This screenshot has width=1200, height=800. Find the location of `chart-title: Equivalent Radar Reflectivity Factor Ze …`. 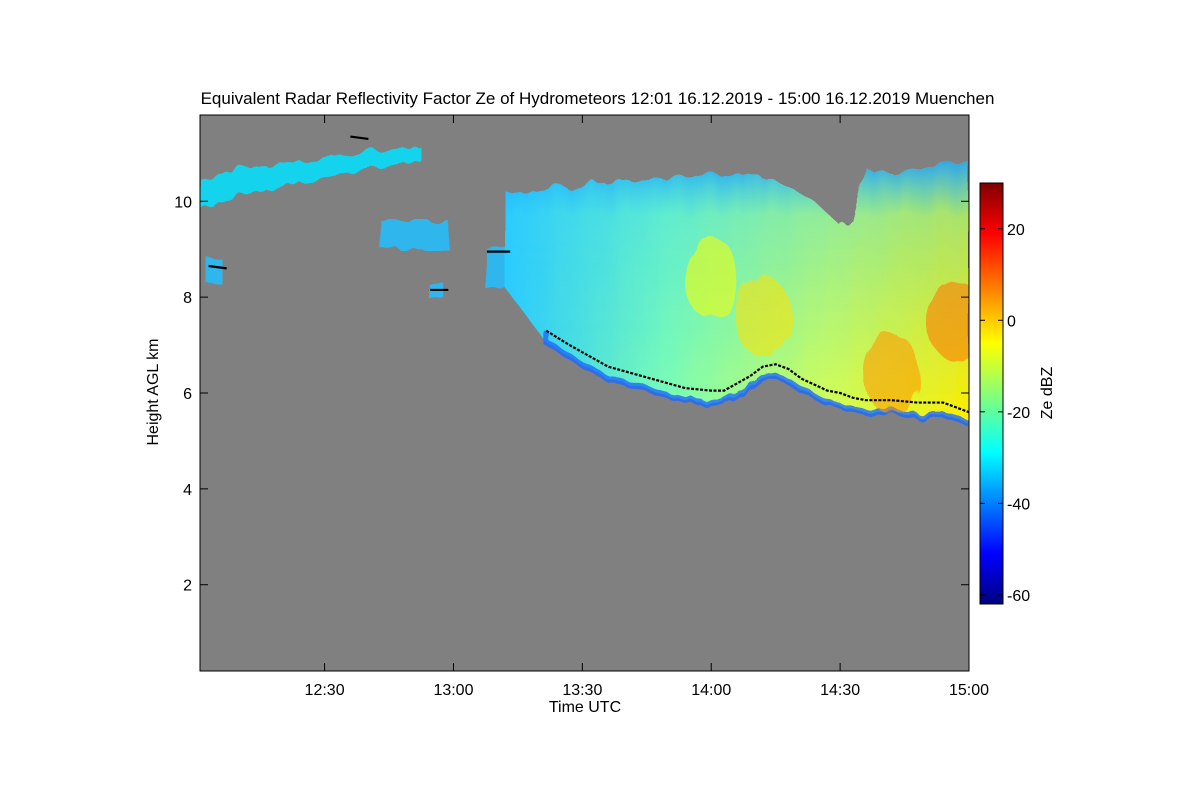

chart-title: Equivalent Radar Reflectivity Factor Ze … is located at coordinates (597, 98).